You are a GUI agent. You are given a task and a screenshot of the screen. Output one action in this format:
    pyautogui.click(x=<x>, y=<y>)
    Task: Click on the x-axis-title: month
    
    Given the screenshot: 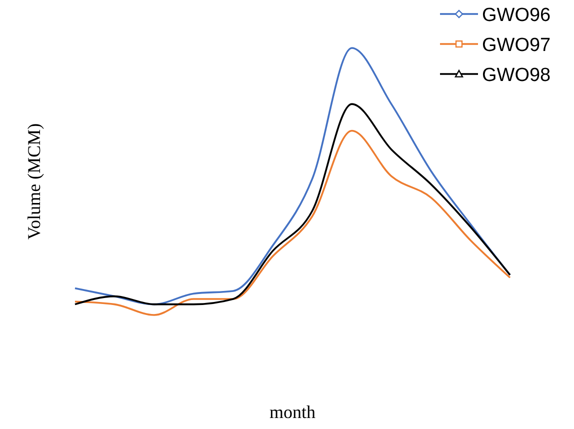 What is the action you would take?
    pyautogui.click(x=292, y=412)
    